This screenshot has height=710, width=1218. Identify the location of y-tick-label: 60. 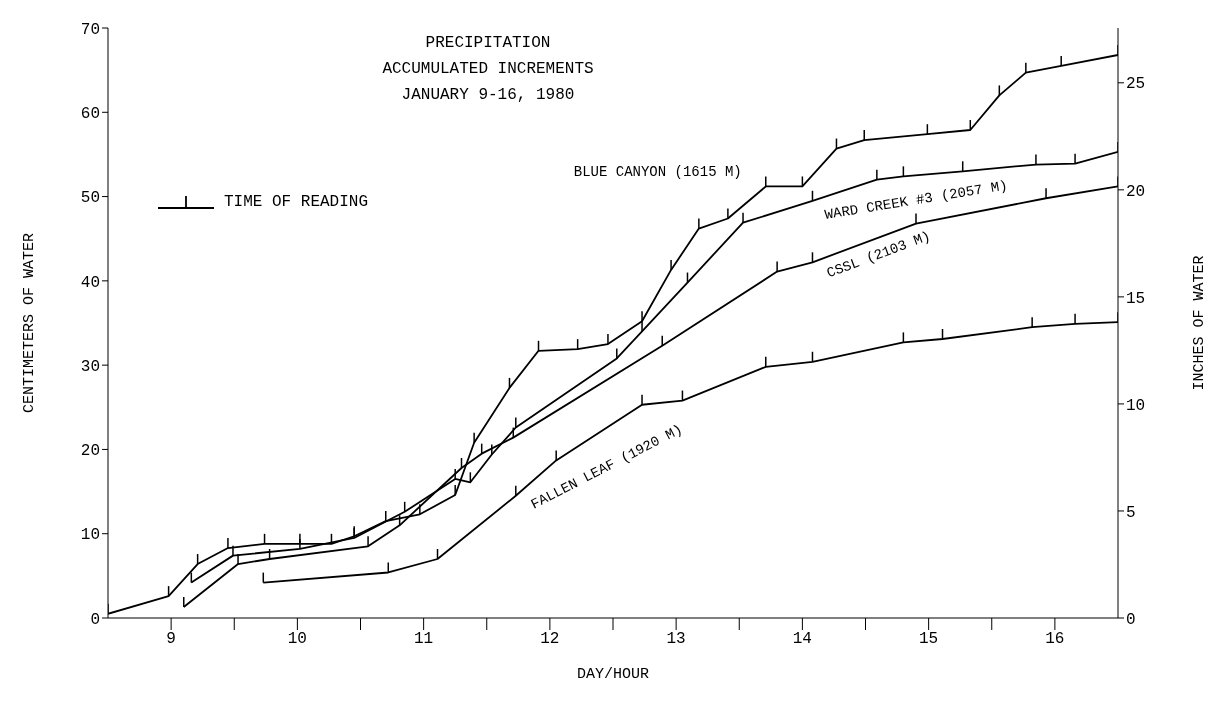
(90, 113).